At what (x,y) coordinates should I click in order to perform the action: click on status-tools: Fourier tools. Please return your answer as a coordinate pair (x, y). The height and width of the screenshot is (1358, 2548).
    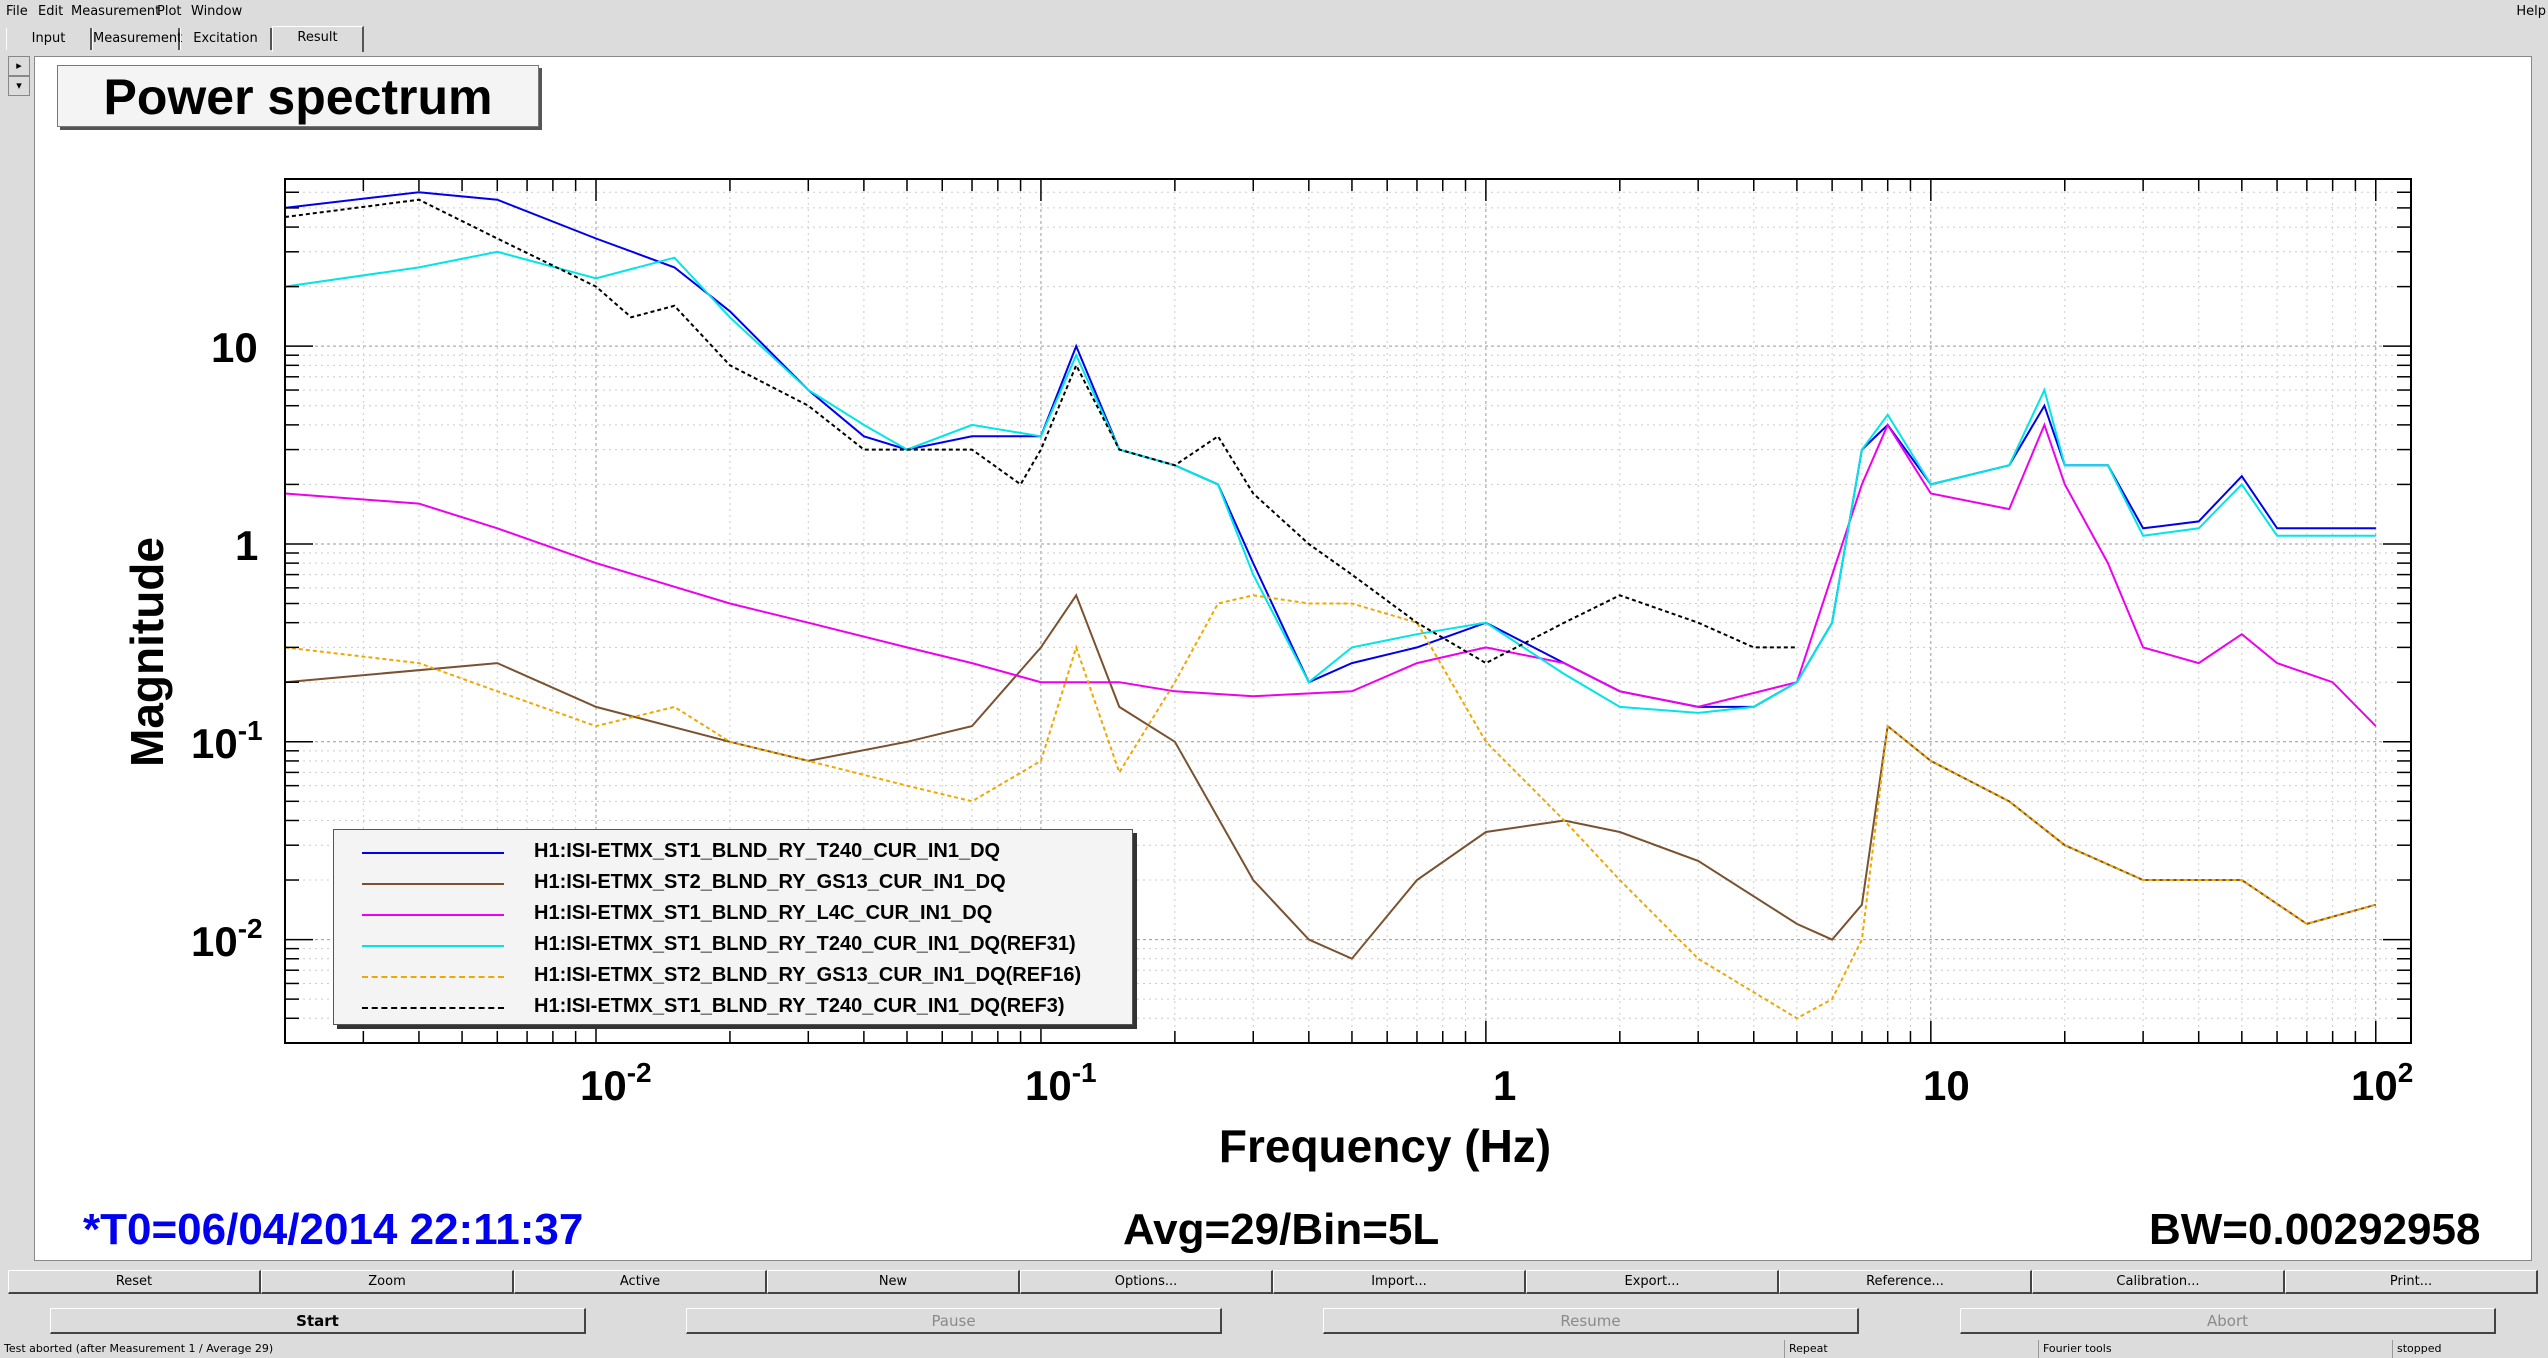
    Looking at the image, I should click on (2215, 1349).